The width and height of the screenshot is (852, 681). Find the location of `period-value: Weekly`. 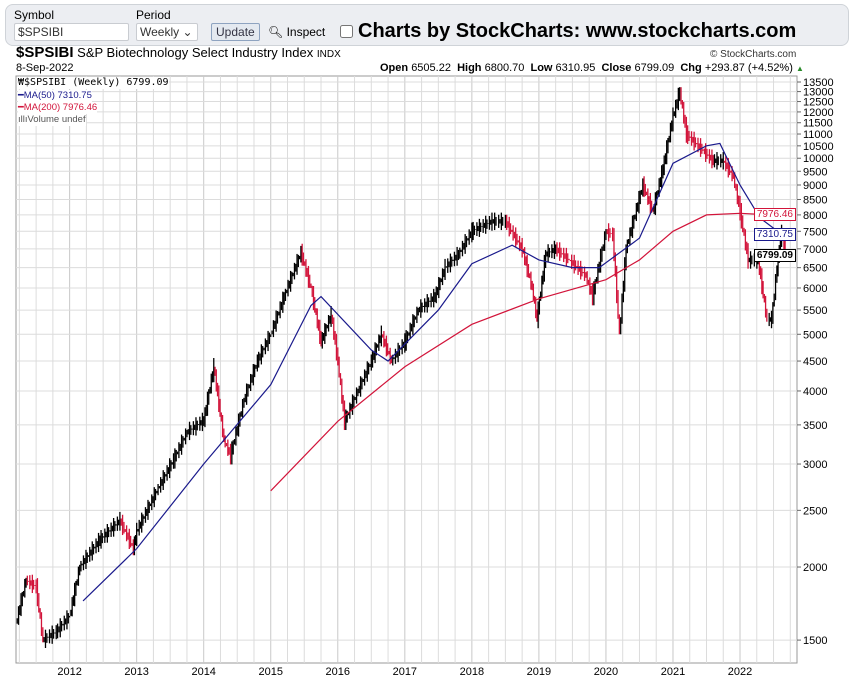

period-value: Weekly is located at coordinates (160, 32).